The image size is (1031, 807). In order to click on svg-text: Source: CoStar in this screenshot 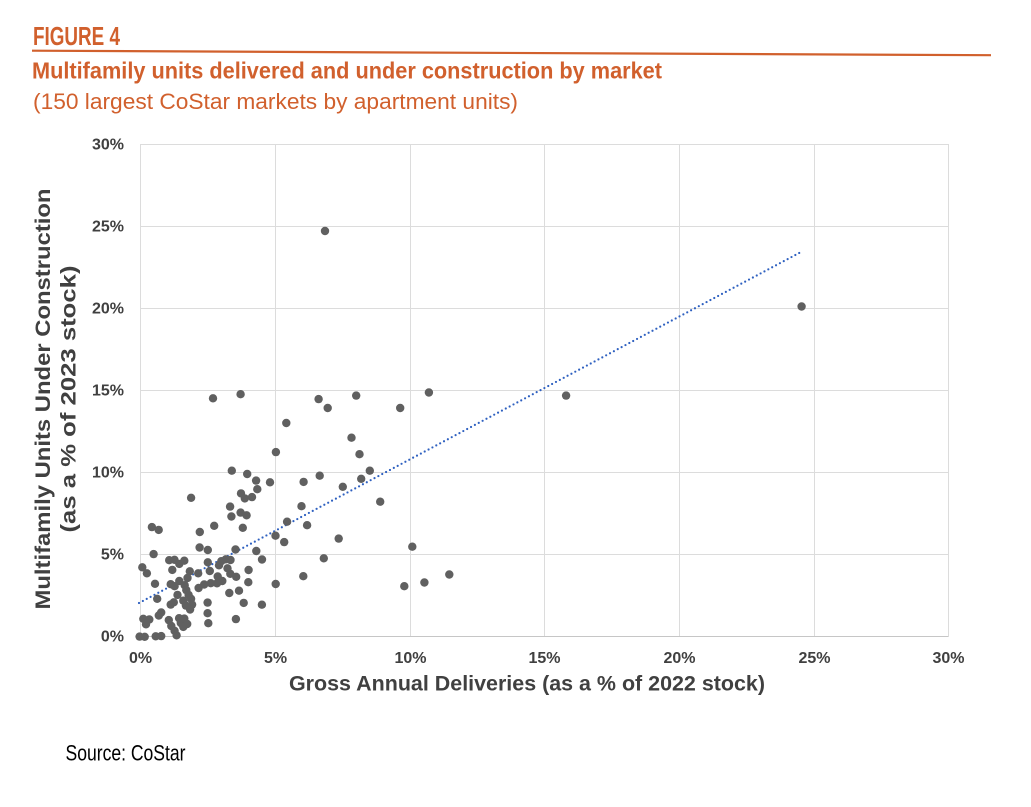, I will do `click(126, 753)`.